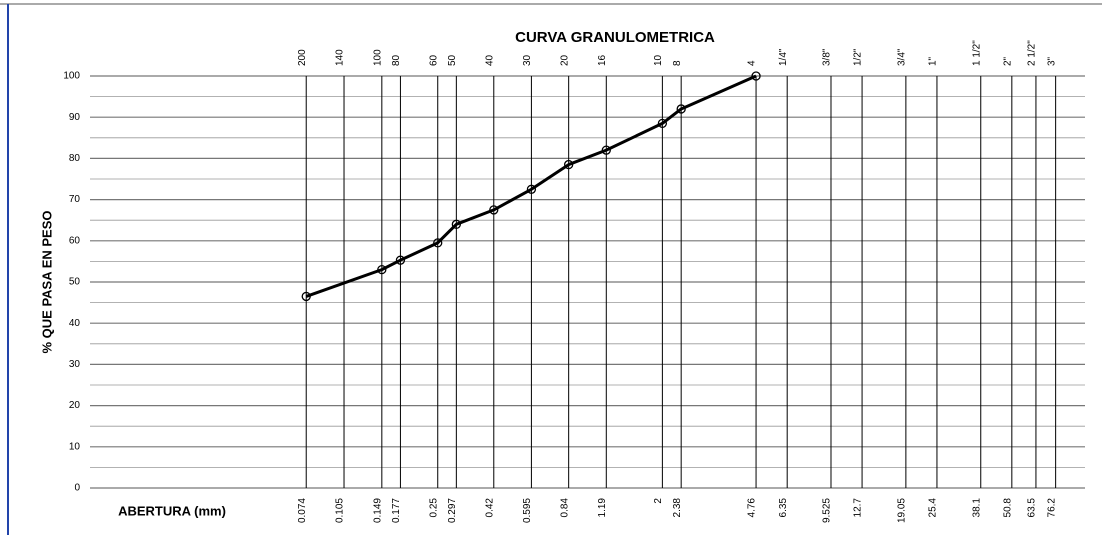  What do you see at coordinates (902, 510) in the screenshot?
I see `x-tick-label: 19.05` at bounding box center [902, 510].